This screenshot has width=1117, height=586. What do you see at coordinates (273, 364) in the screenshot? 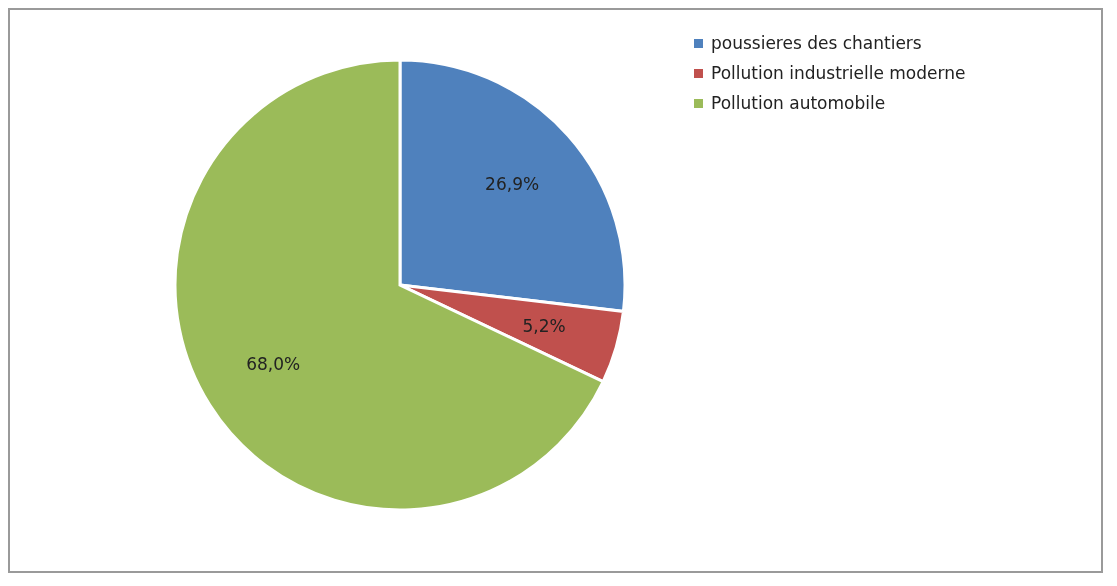
I see `data-label: 68,0%` at bounding box center [273, 364].